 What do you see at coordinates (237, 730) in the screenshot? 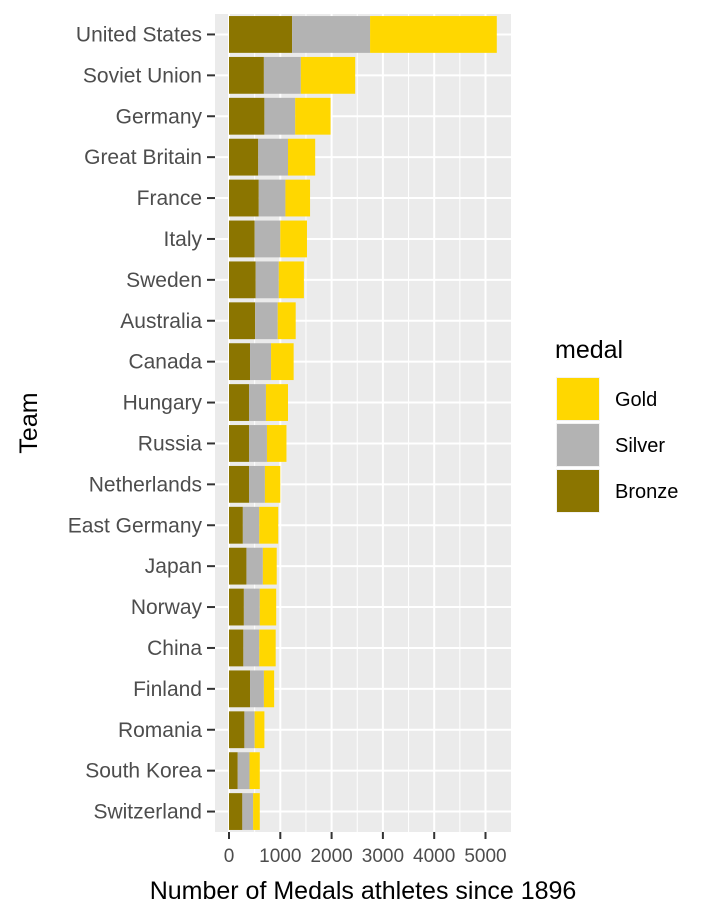
I see `bar-bronze-romania` at bounding box center [237, 730].